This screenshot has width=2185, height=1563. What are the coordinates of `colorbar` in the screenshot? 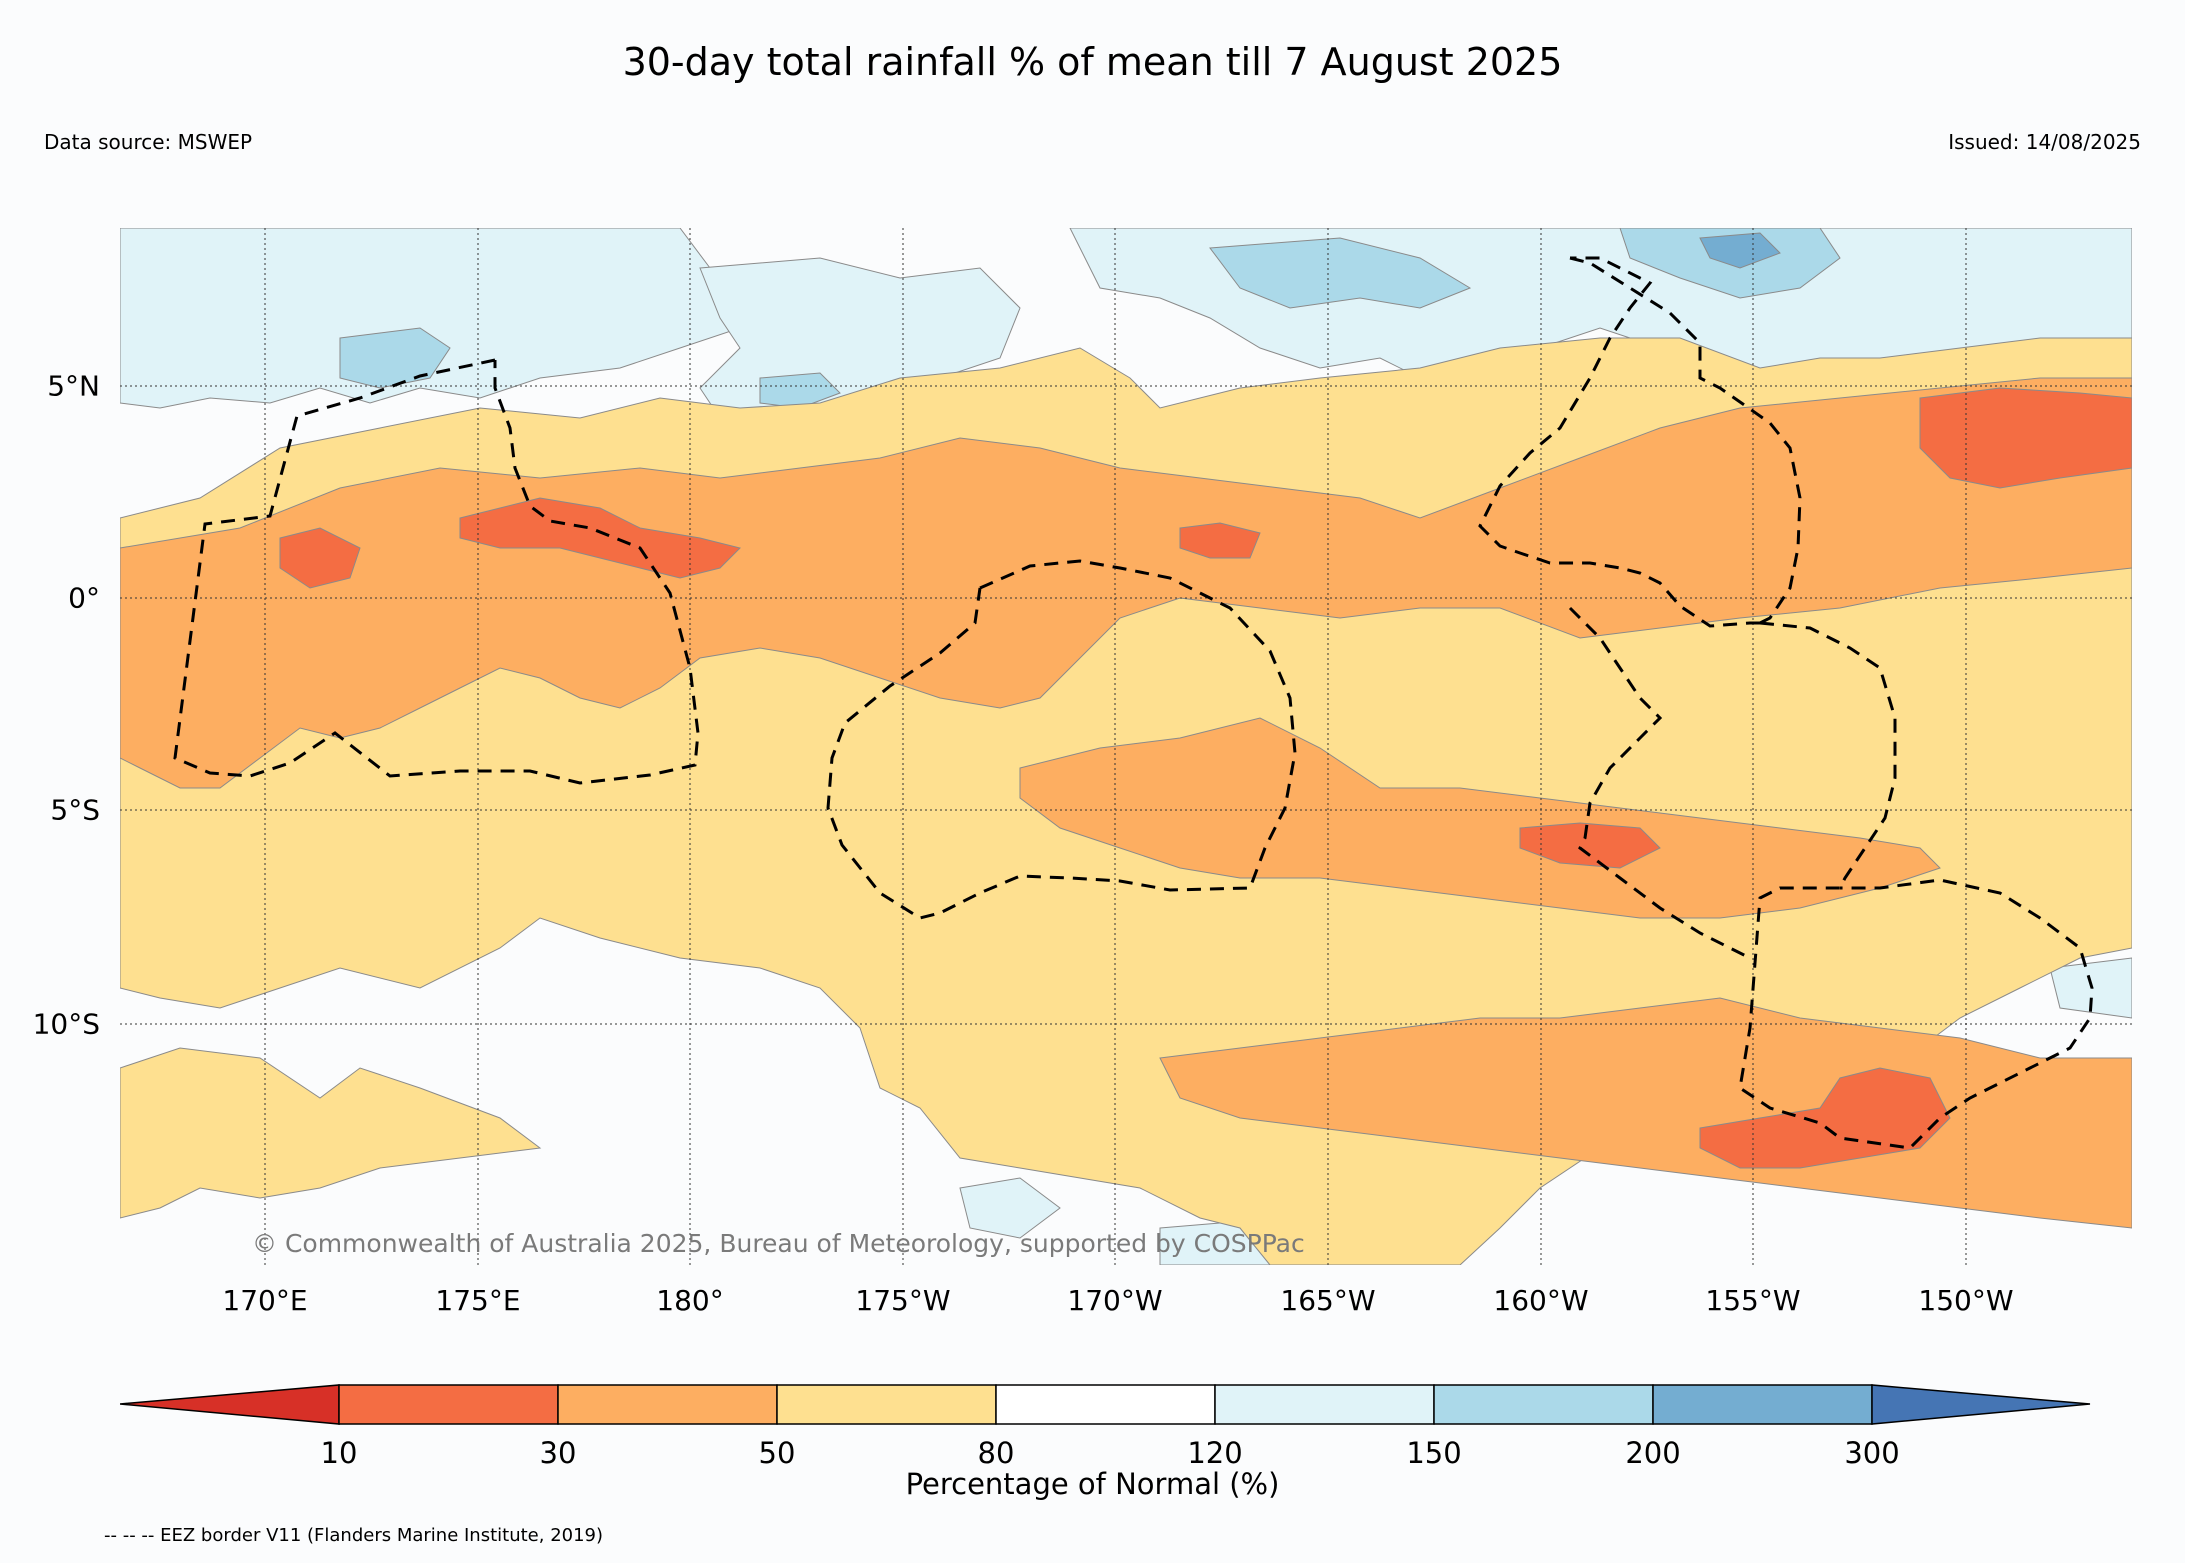 It's located at (1105, 1407).